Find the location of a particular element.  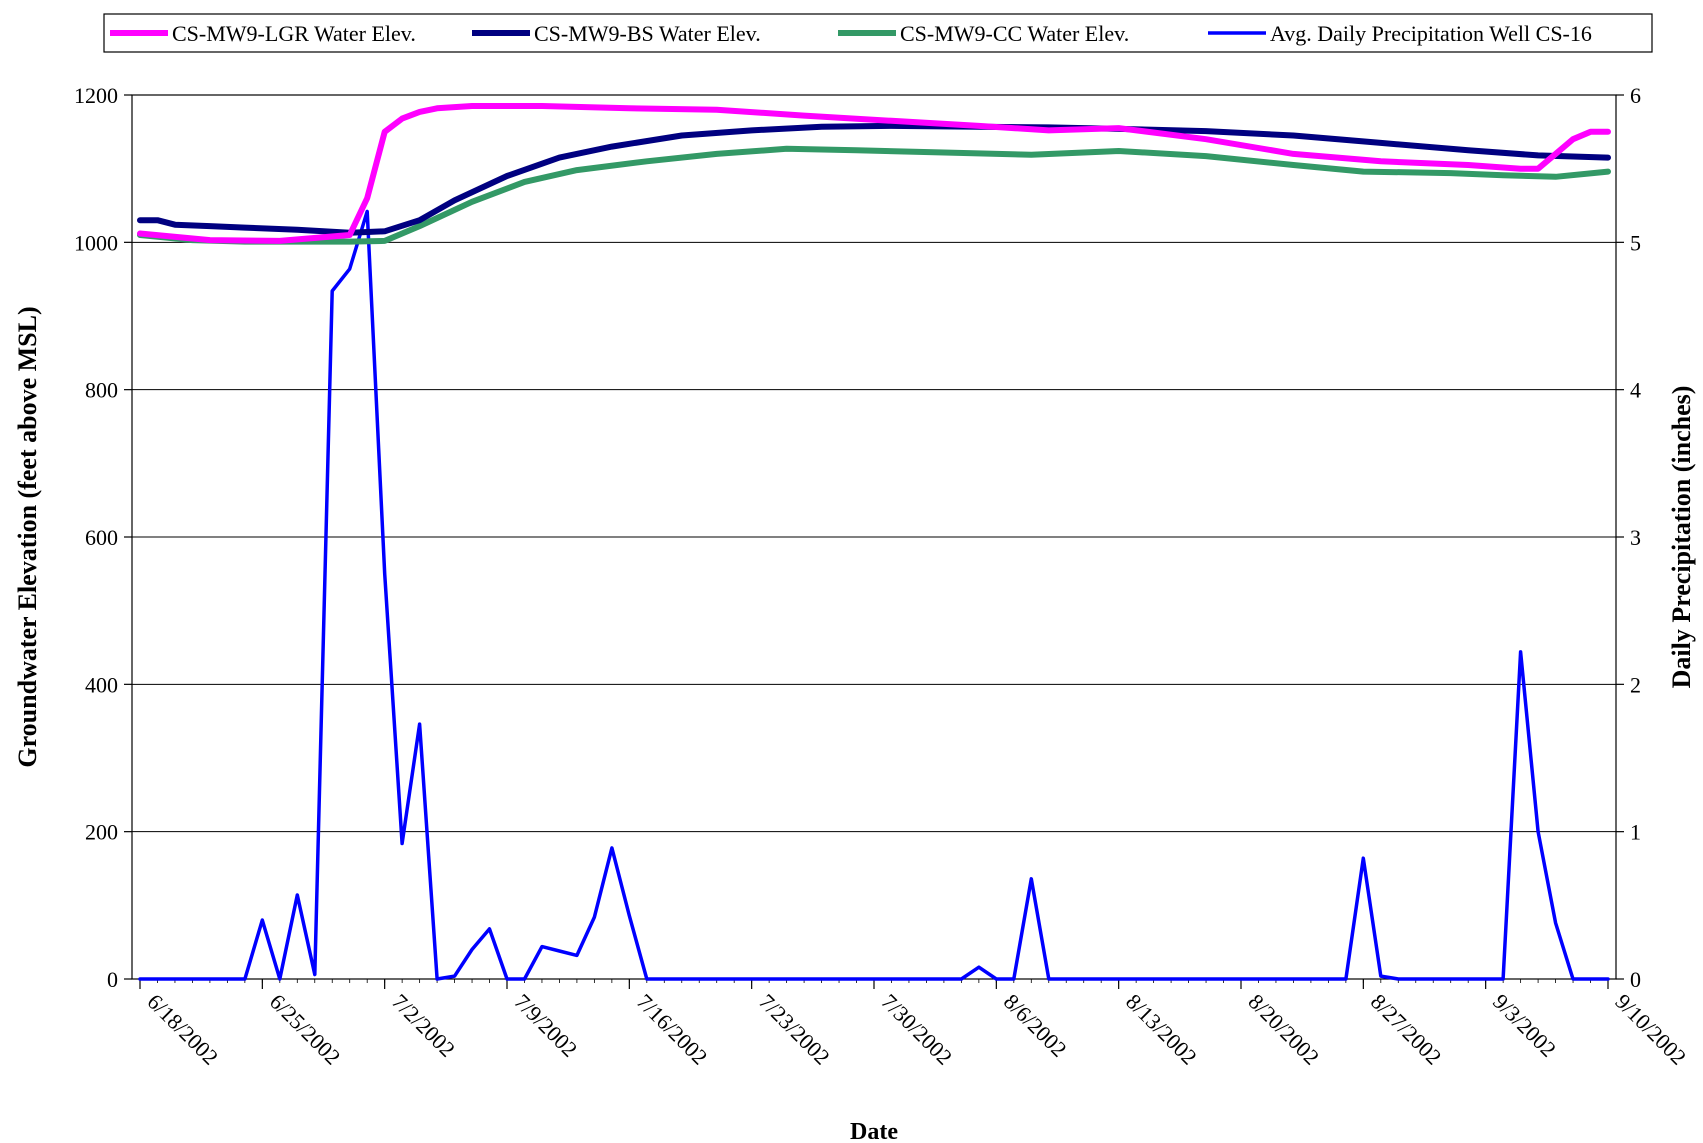

y2-tick-label: 1 is located at coordinates (1635, 832).